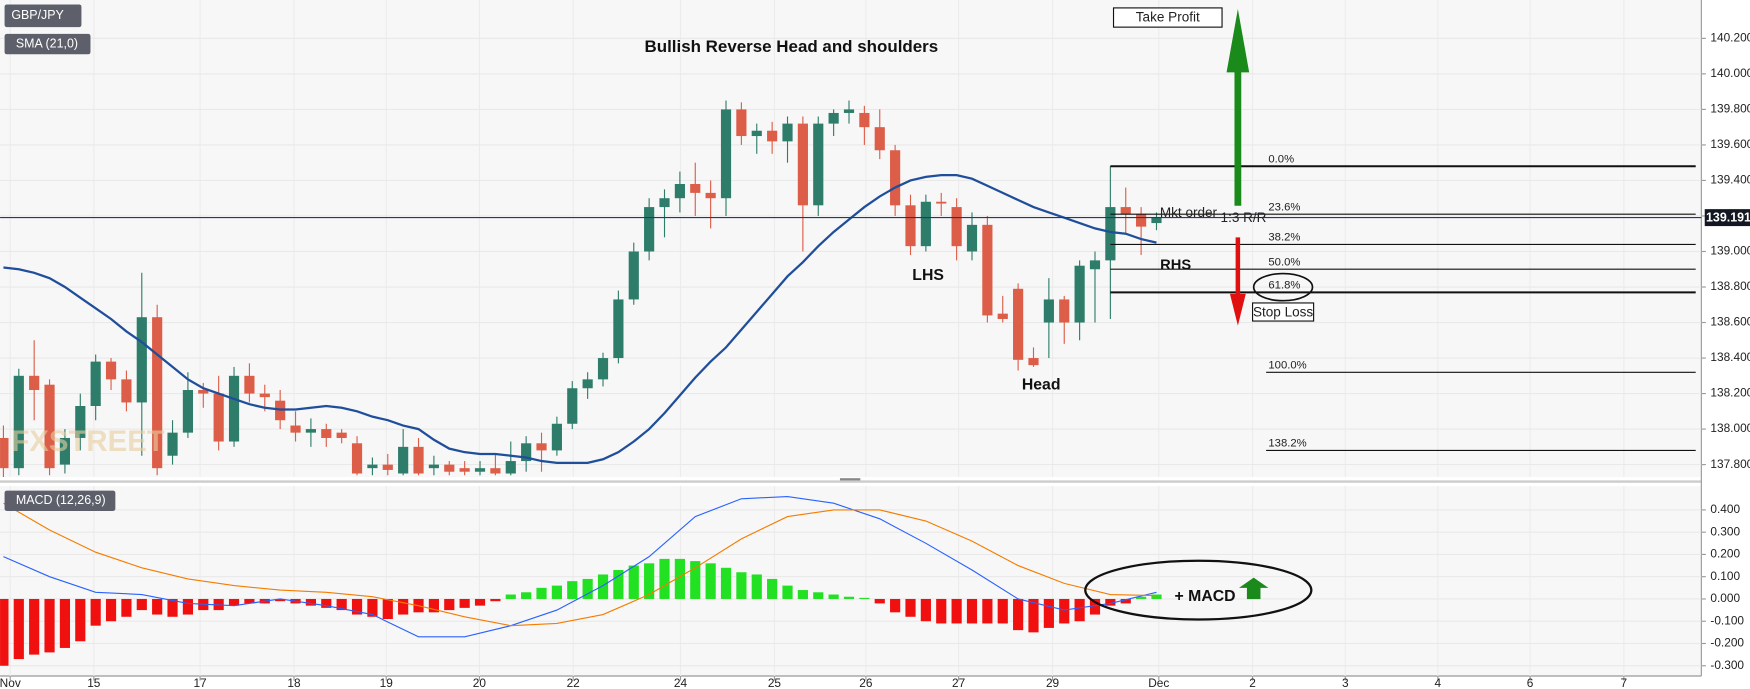 The image size is (1750, 689). What do you see at coordinates (1730, 286) in the screenshot?
I see `y-tick-label: 138.800` at bounding box center [1730, 286].